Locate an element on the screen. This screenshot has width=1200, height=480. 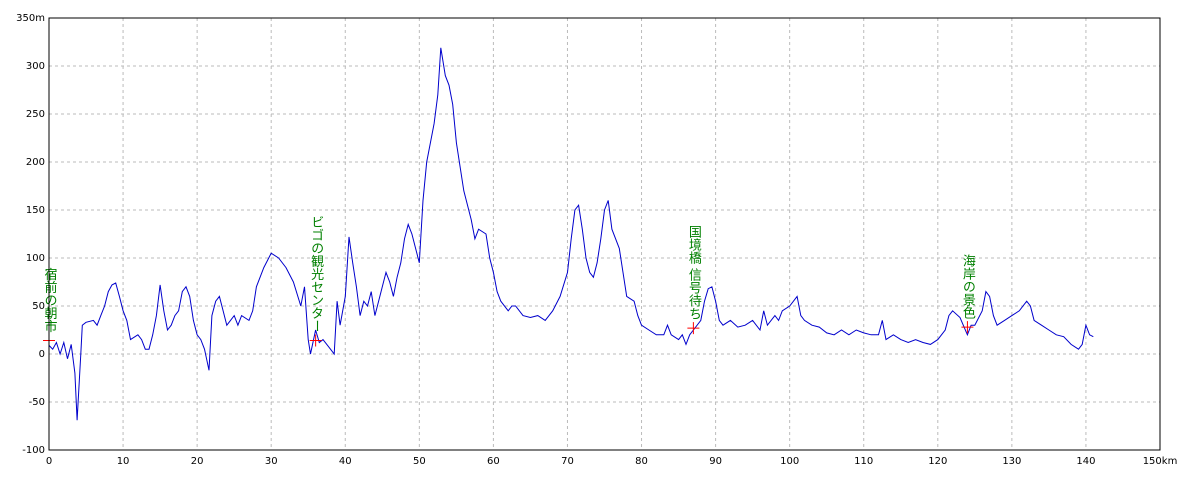
y-tick-label: 50 is located at coordinates (38, 306).